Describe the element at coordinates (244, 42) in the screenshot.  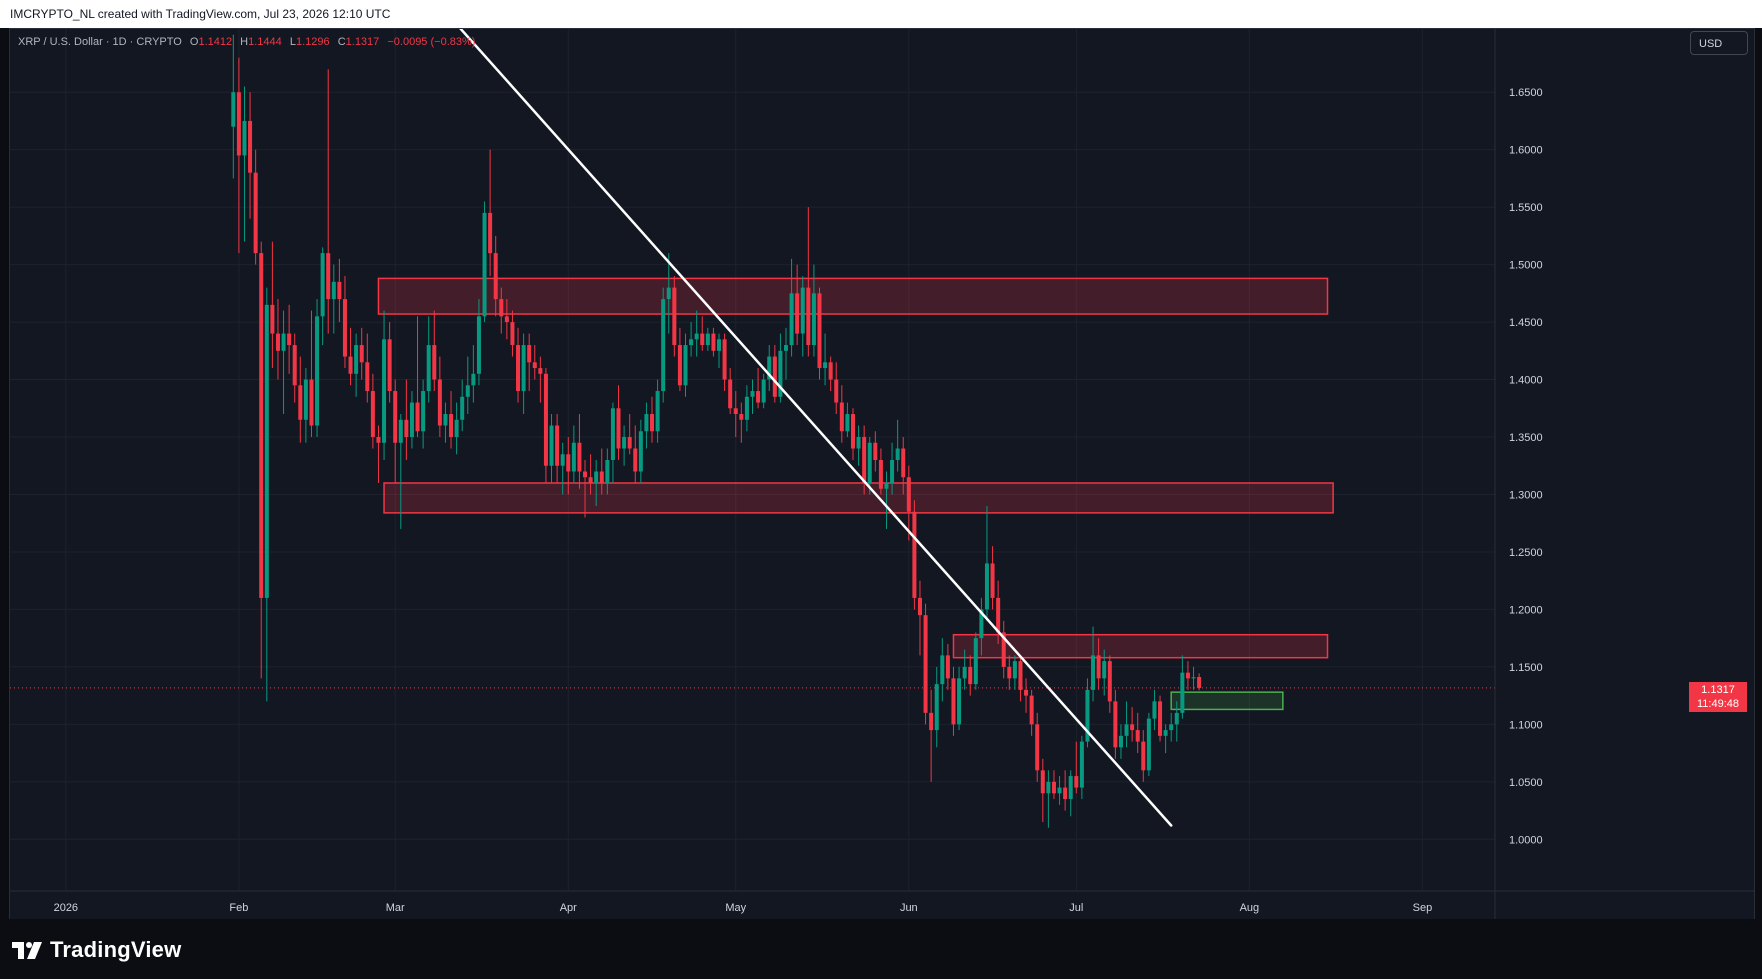
I see `high-label: H` at that location.